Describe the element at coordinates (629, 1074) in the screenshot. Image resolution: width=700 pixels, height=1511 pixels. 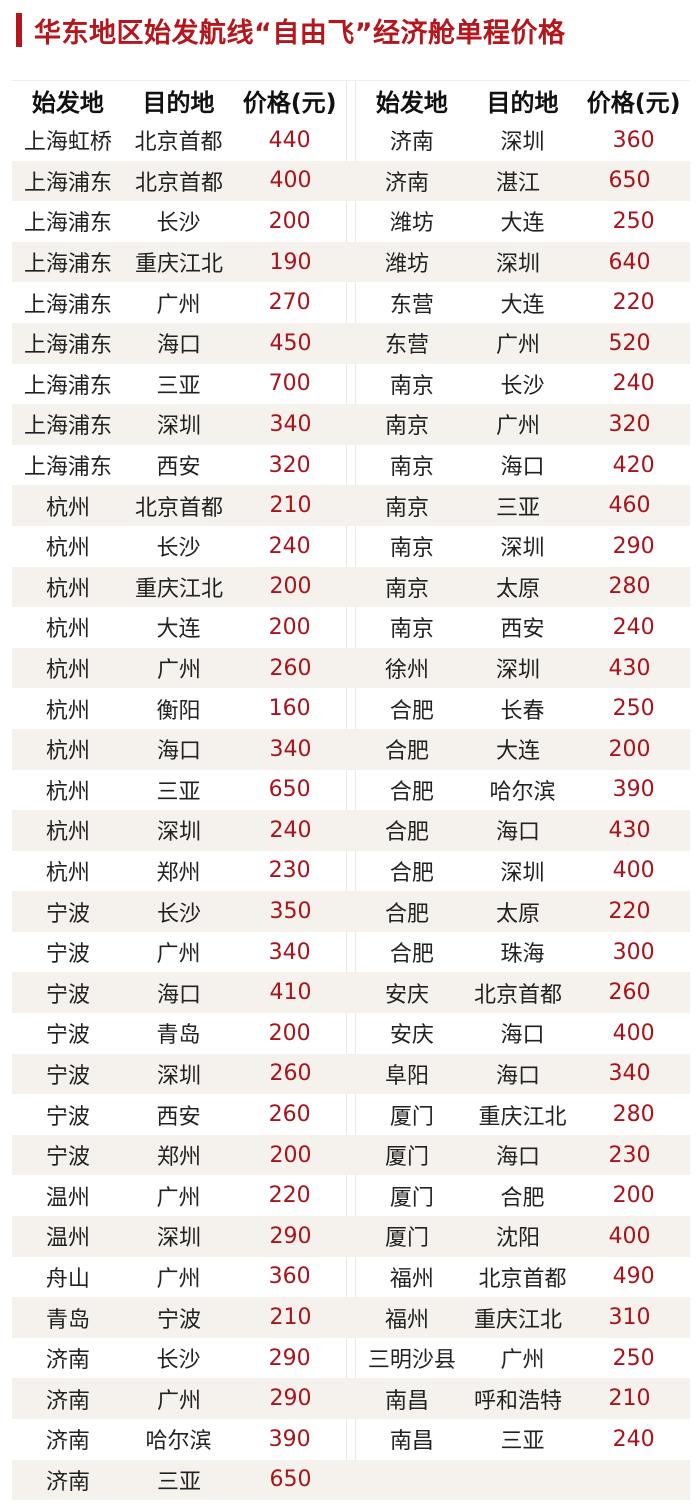
I see `price-cell: 340` at that location.